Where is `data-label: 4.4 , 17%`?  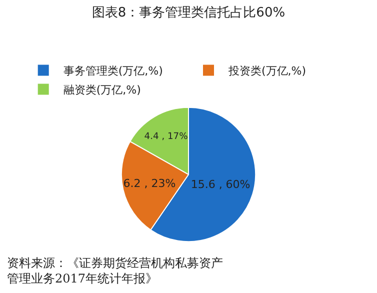 data-label: 4.4 , 17% is located at coordinates (166, 137).